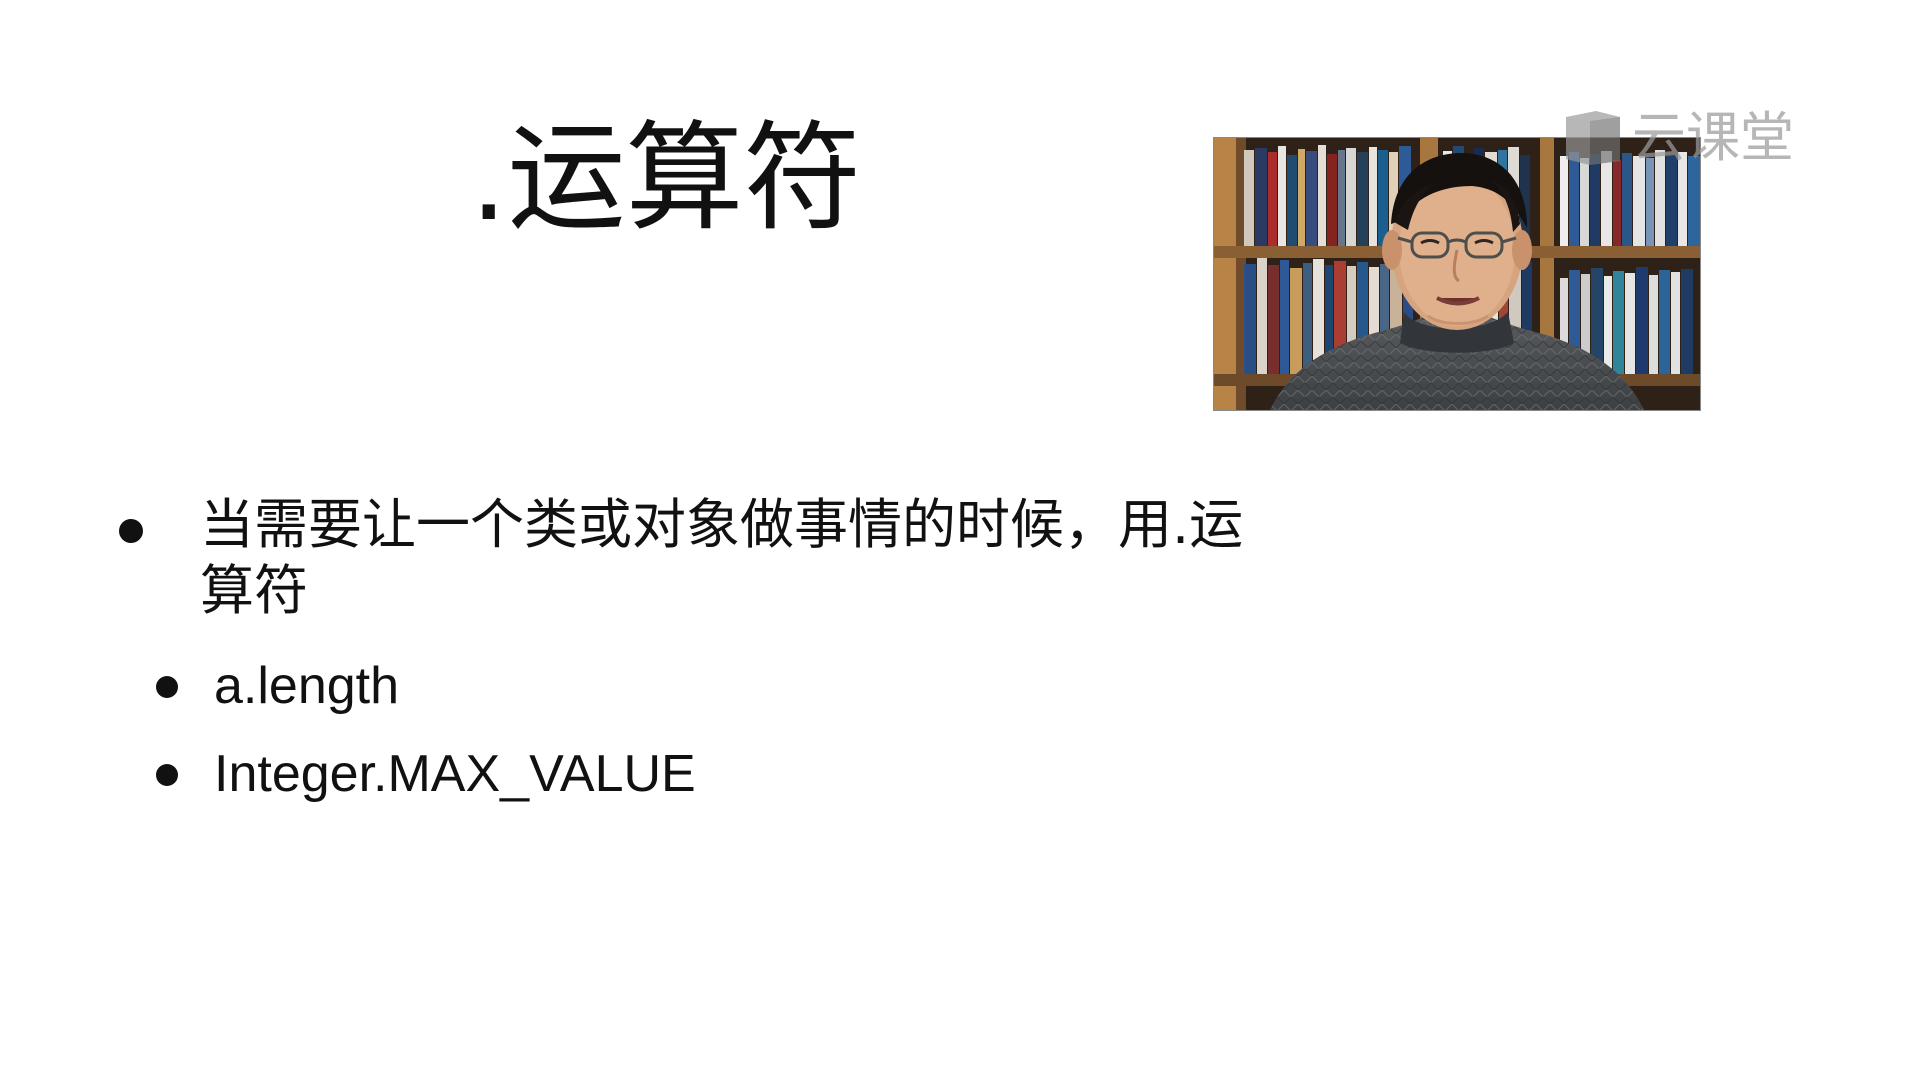 This screenshot has height=1080, width=1920. I want to click on presenter-video, so click(1457, 274).